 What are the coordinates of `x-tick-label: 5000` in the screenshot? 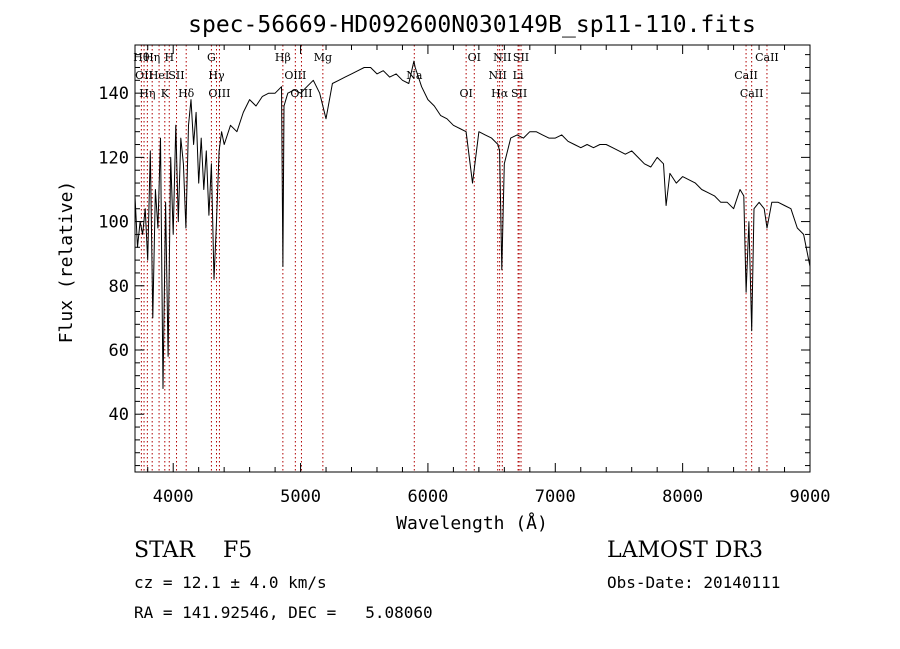 It's located at (300, 497).